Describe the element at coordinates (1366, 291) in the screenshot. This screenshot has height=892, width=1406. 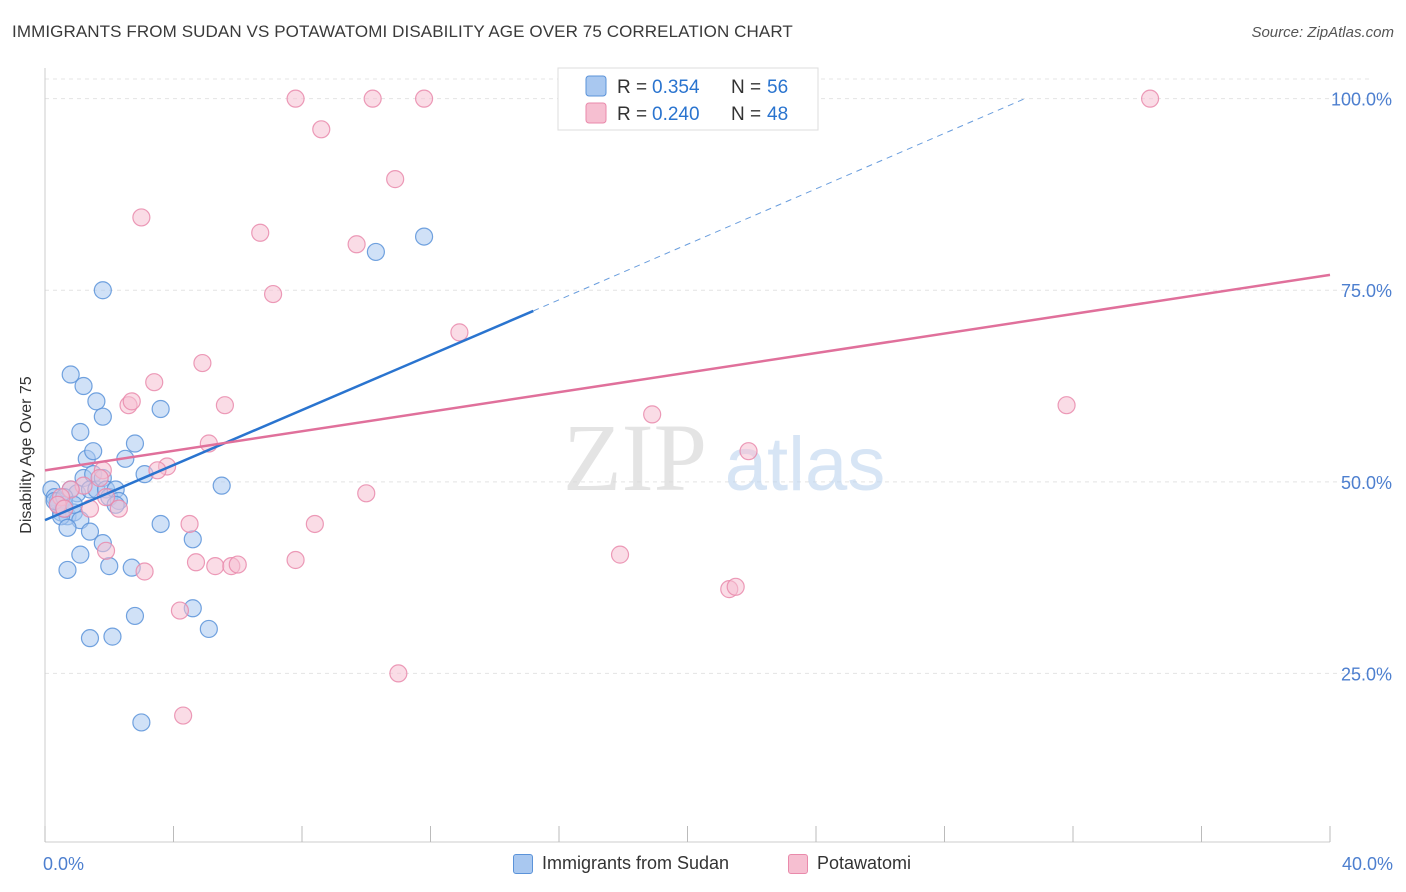
I see `y-tick-label-75: 75.0%` at that location.